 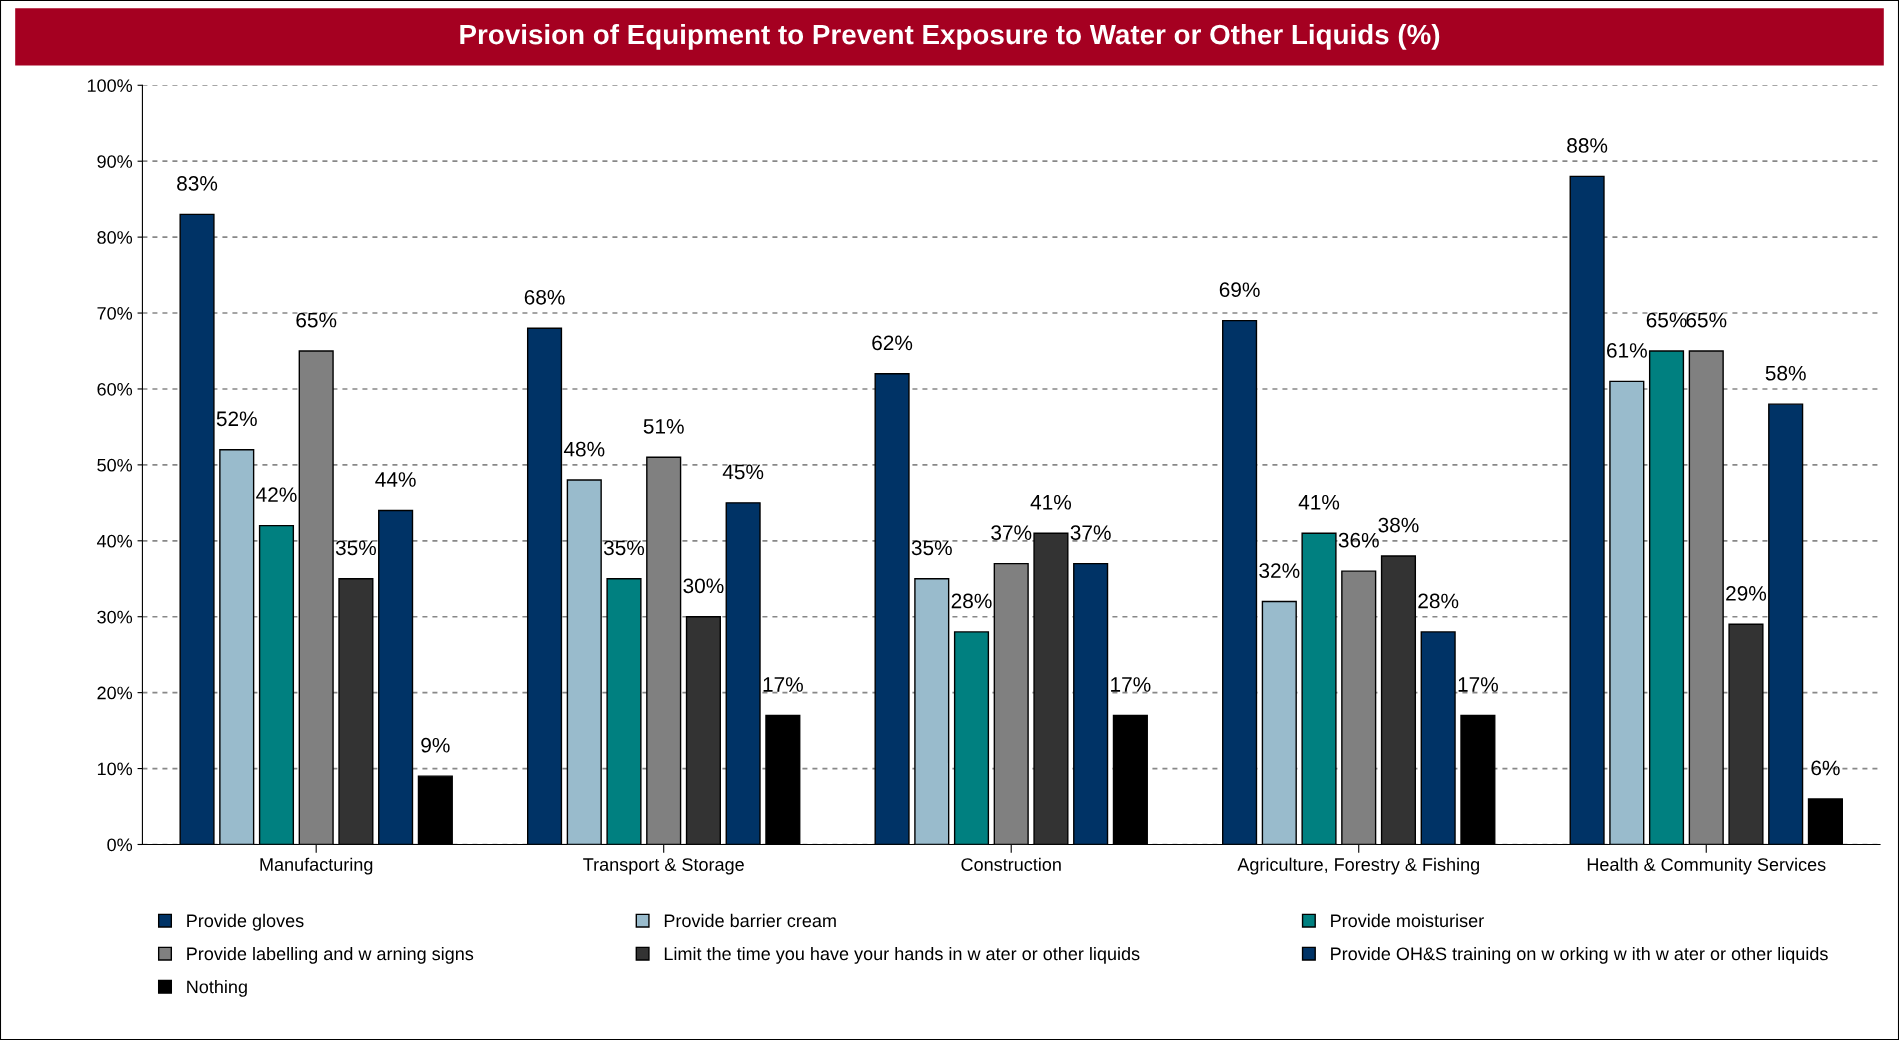 What do you see at coordinates (197, 183) in the screenshot?
I see `data-label: 83%` at bounding box center [197, 183].